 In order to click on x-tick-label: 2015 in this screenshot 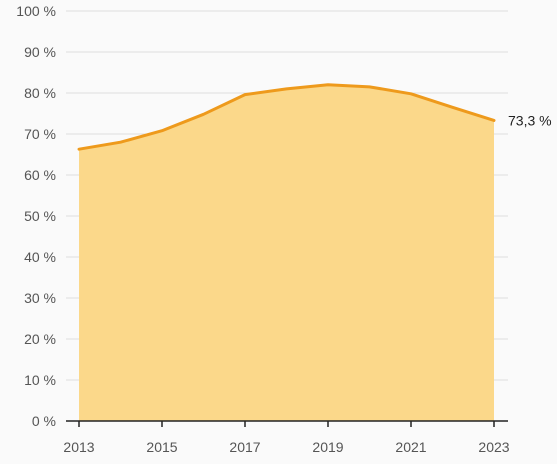, I will do `click(161, 447)`.